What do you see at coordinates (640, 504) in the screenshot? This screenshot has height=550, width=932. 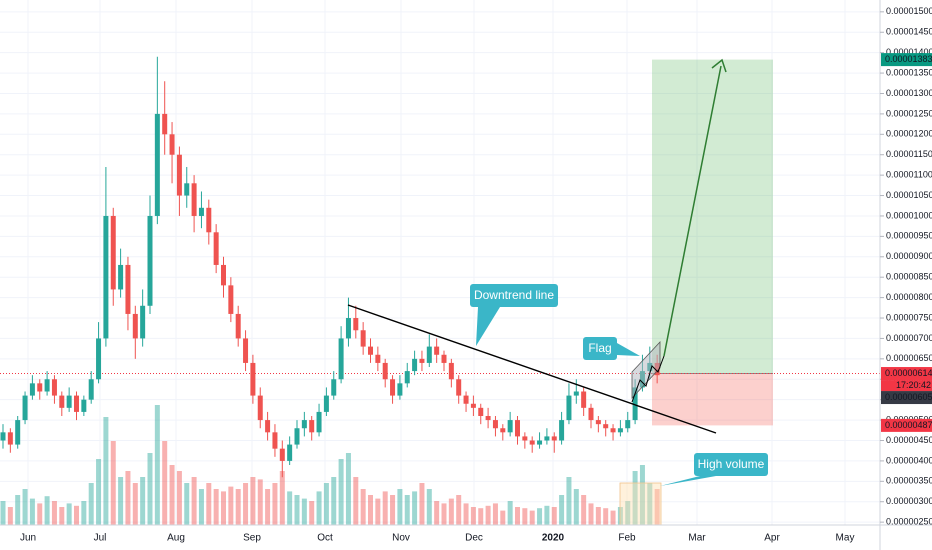 I see `high-volume-box` at bounding box center [640, 504].